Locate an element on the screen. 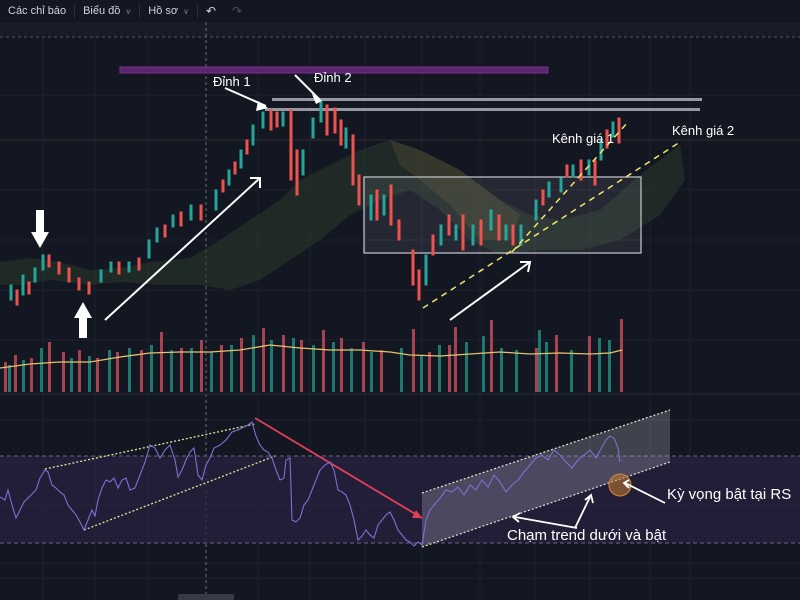 Image resolution: width=800 pixels, height=600 pixels. rsi-expect-label: Kỳ vọng bật tại RS is located at coordinates (729, 494).